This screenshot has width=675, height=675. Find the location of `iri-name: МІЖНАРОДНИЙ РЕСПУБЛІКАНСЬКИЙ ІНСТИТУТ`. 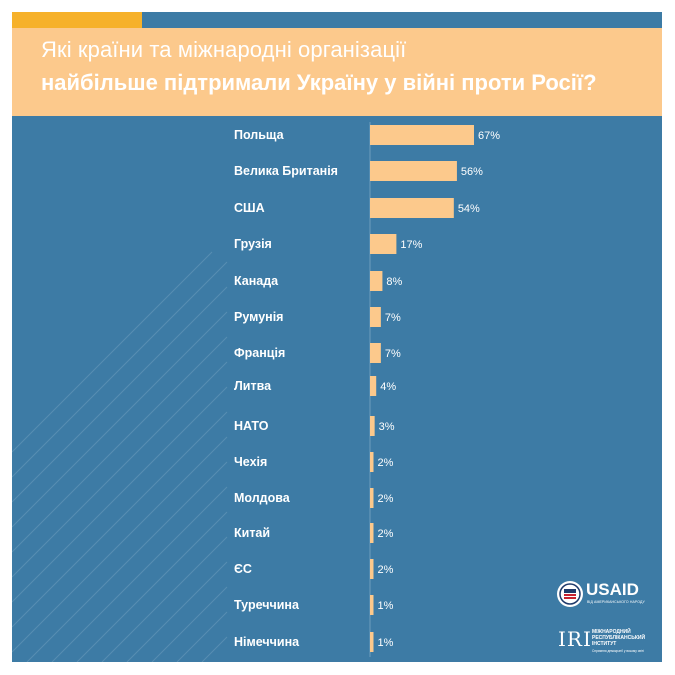

iri-name: МІЖНАРОДНИЙ РЕСПУБЛІКАНСЬКИЙ ІНСТИТУТ is located at coordinates (619, 638).